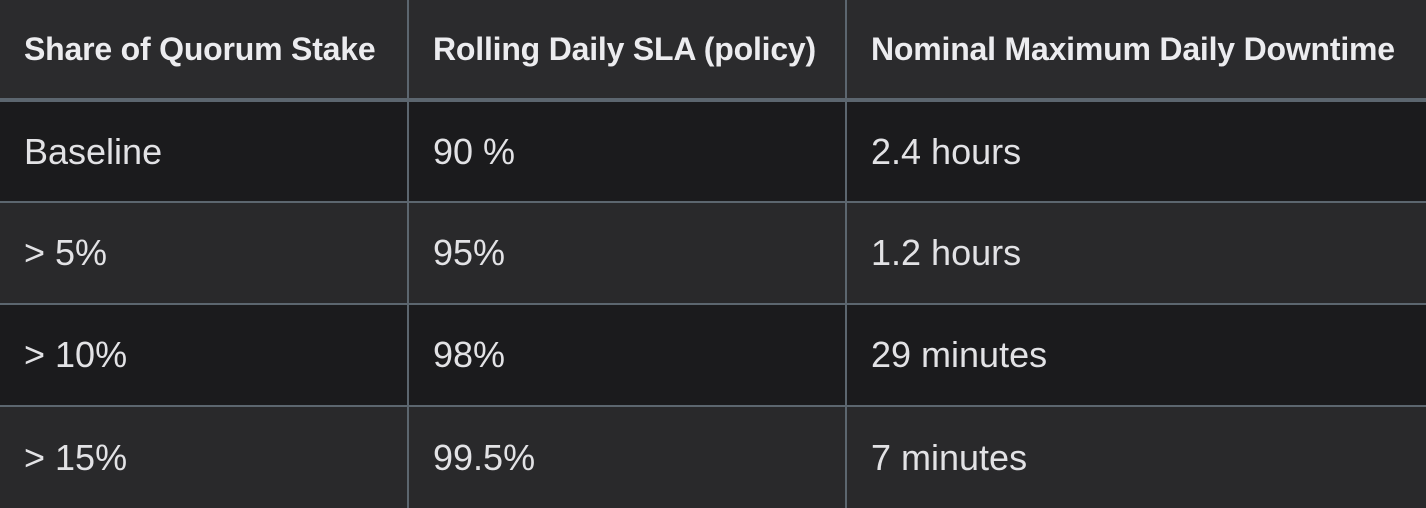 The height and width of the screenshot is (508, 1426). I want to click on cell-stake: > 15%, so click(204, 457).